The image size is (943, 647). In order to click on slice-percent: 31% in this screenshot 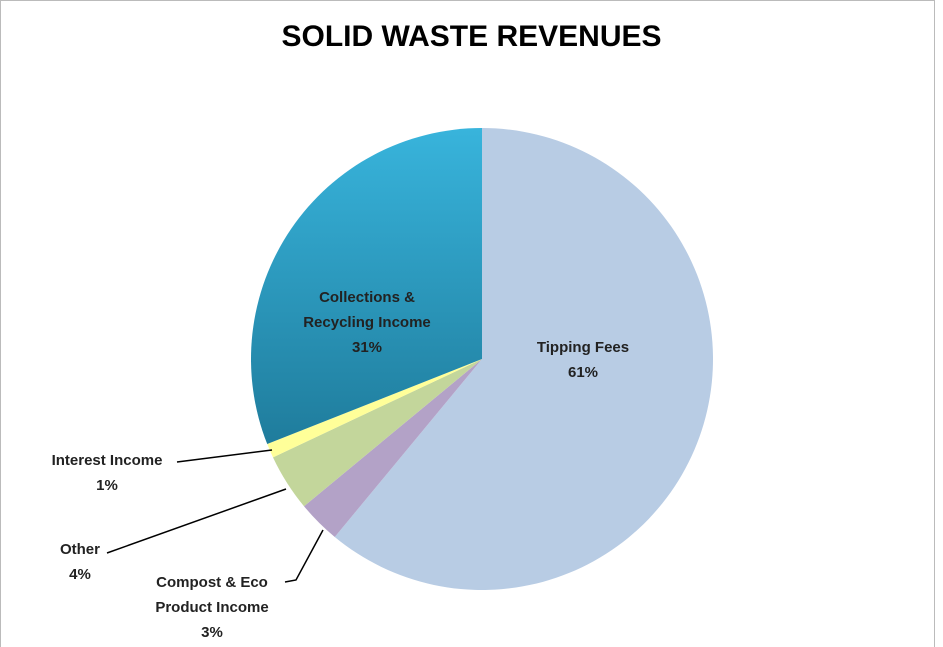, I will do `click(367, 347)`.